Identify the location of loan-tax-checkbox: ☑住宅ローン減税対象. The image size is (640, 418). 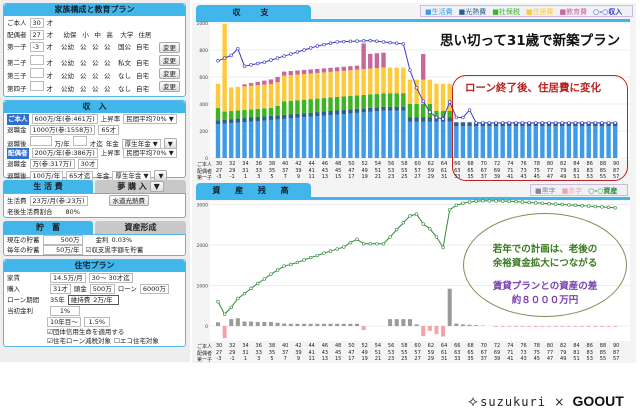
(79, 341).